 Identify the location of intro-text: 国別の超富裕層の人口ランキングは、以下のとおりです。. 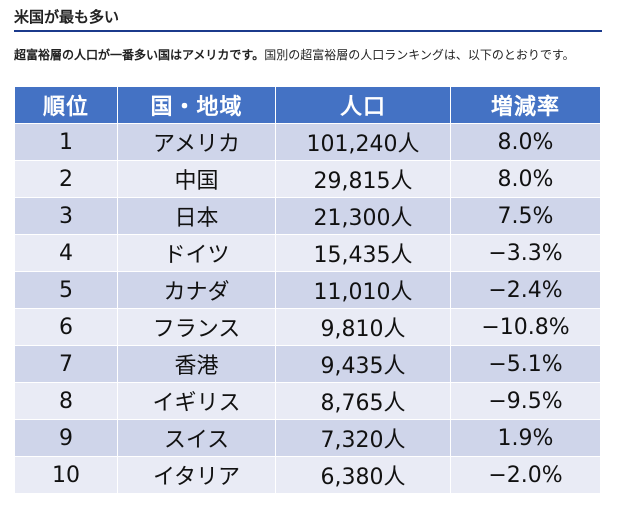
(419, 55).